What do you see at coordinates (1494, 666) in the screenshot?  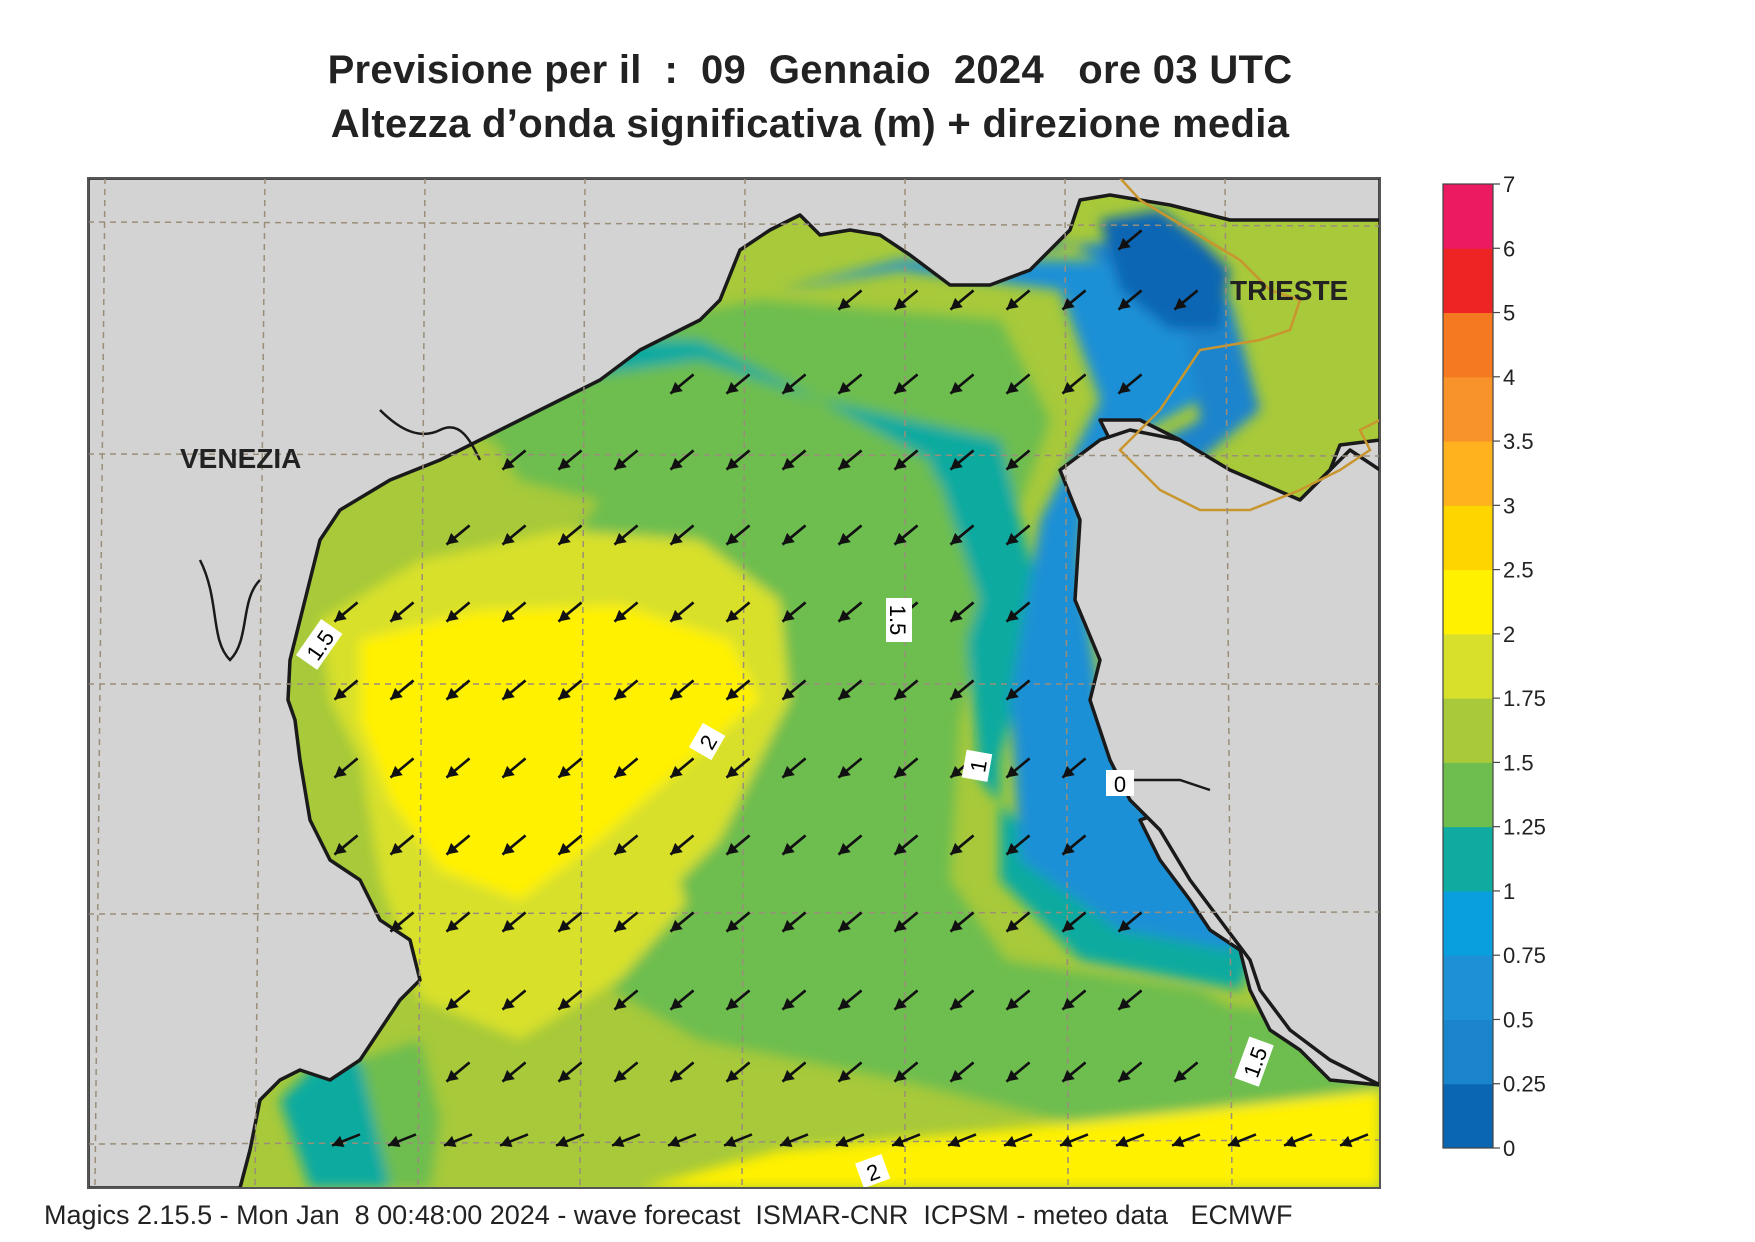 I see `wave-height-legend: 0 0.25 0.5 0.75 1 1.25 1.5 1.75 2 2.5 3 3.5 4 5 6 7` at bounding box center [1494, 666].